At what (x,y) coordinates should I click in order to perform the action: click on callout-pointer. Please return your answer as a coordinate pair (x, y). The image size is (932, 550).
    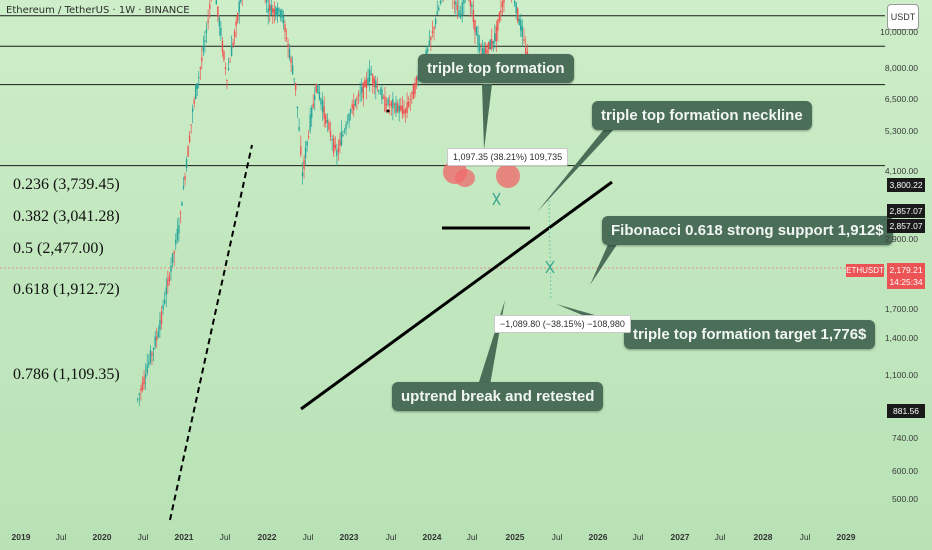
    Looking at the image, I should click on (487, 117).